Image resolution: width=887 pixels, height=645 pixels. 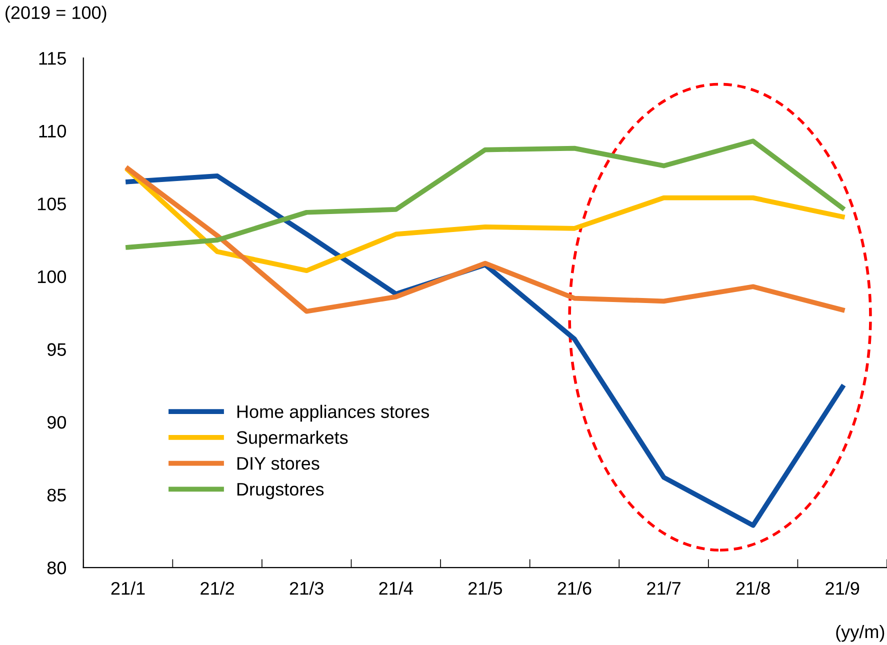 I want to click on x-tick-label: 21/4, so click(x=396, y=588).